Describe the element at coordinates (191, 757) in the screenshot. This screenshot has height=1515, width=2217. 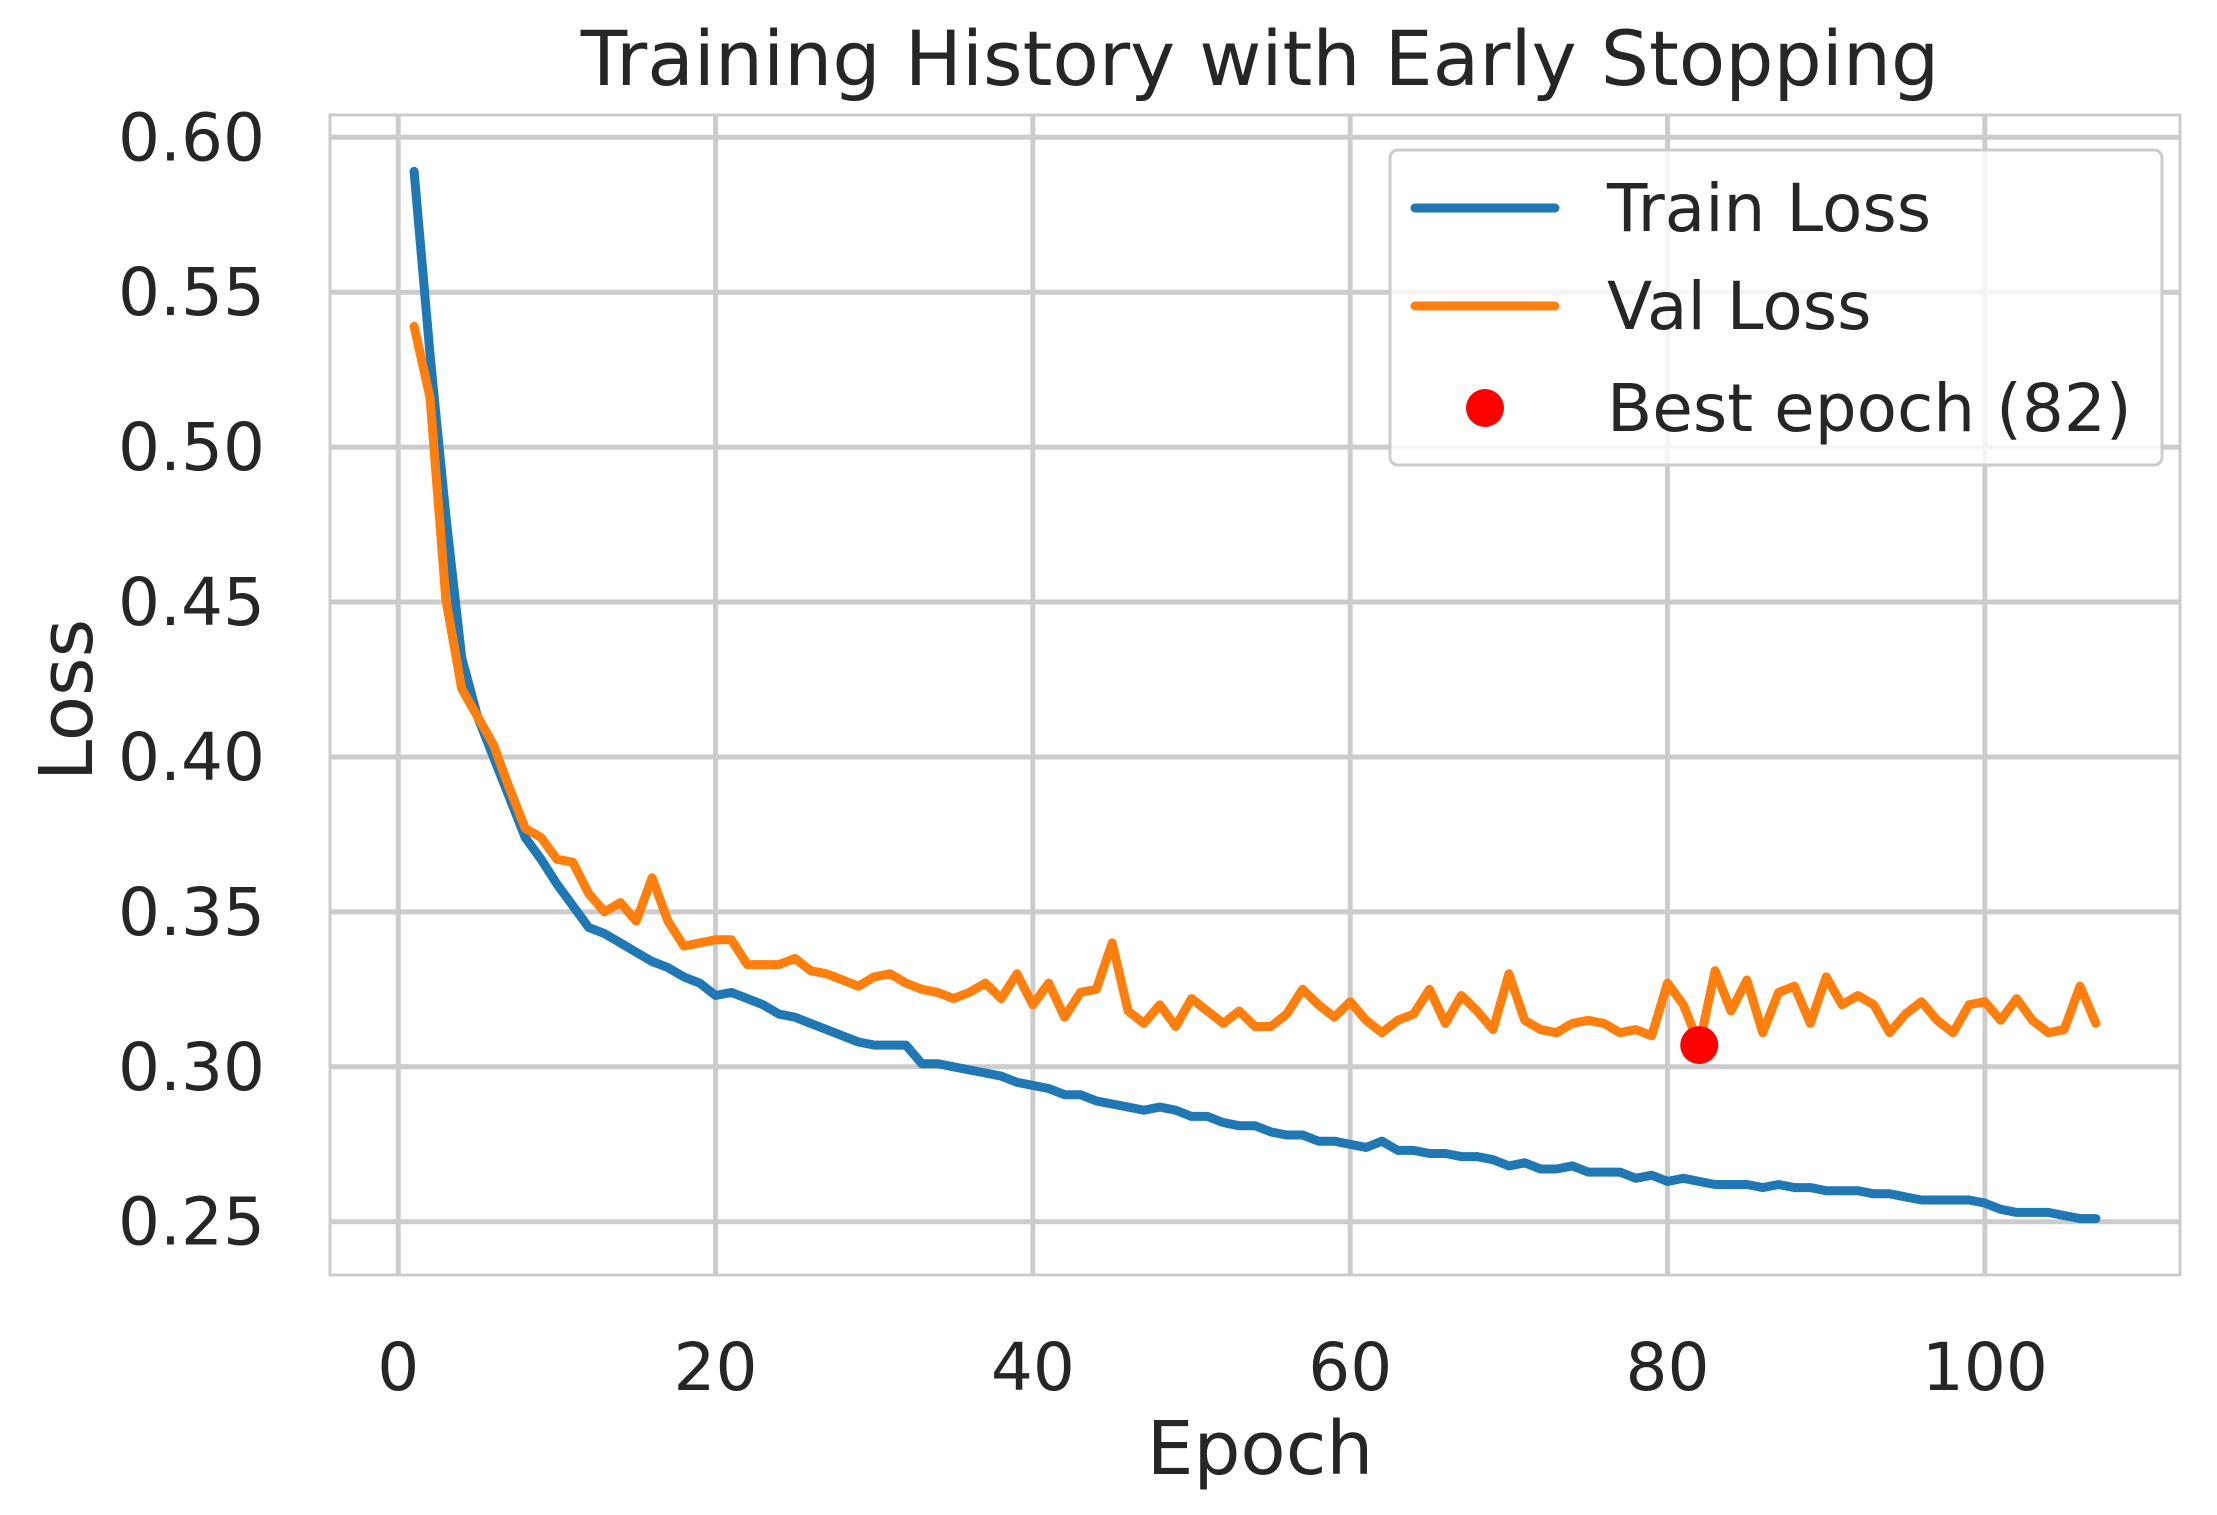
I see `y-tick-label: 0.40` at that location.